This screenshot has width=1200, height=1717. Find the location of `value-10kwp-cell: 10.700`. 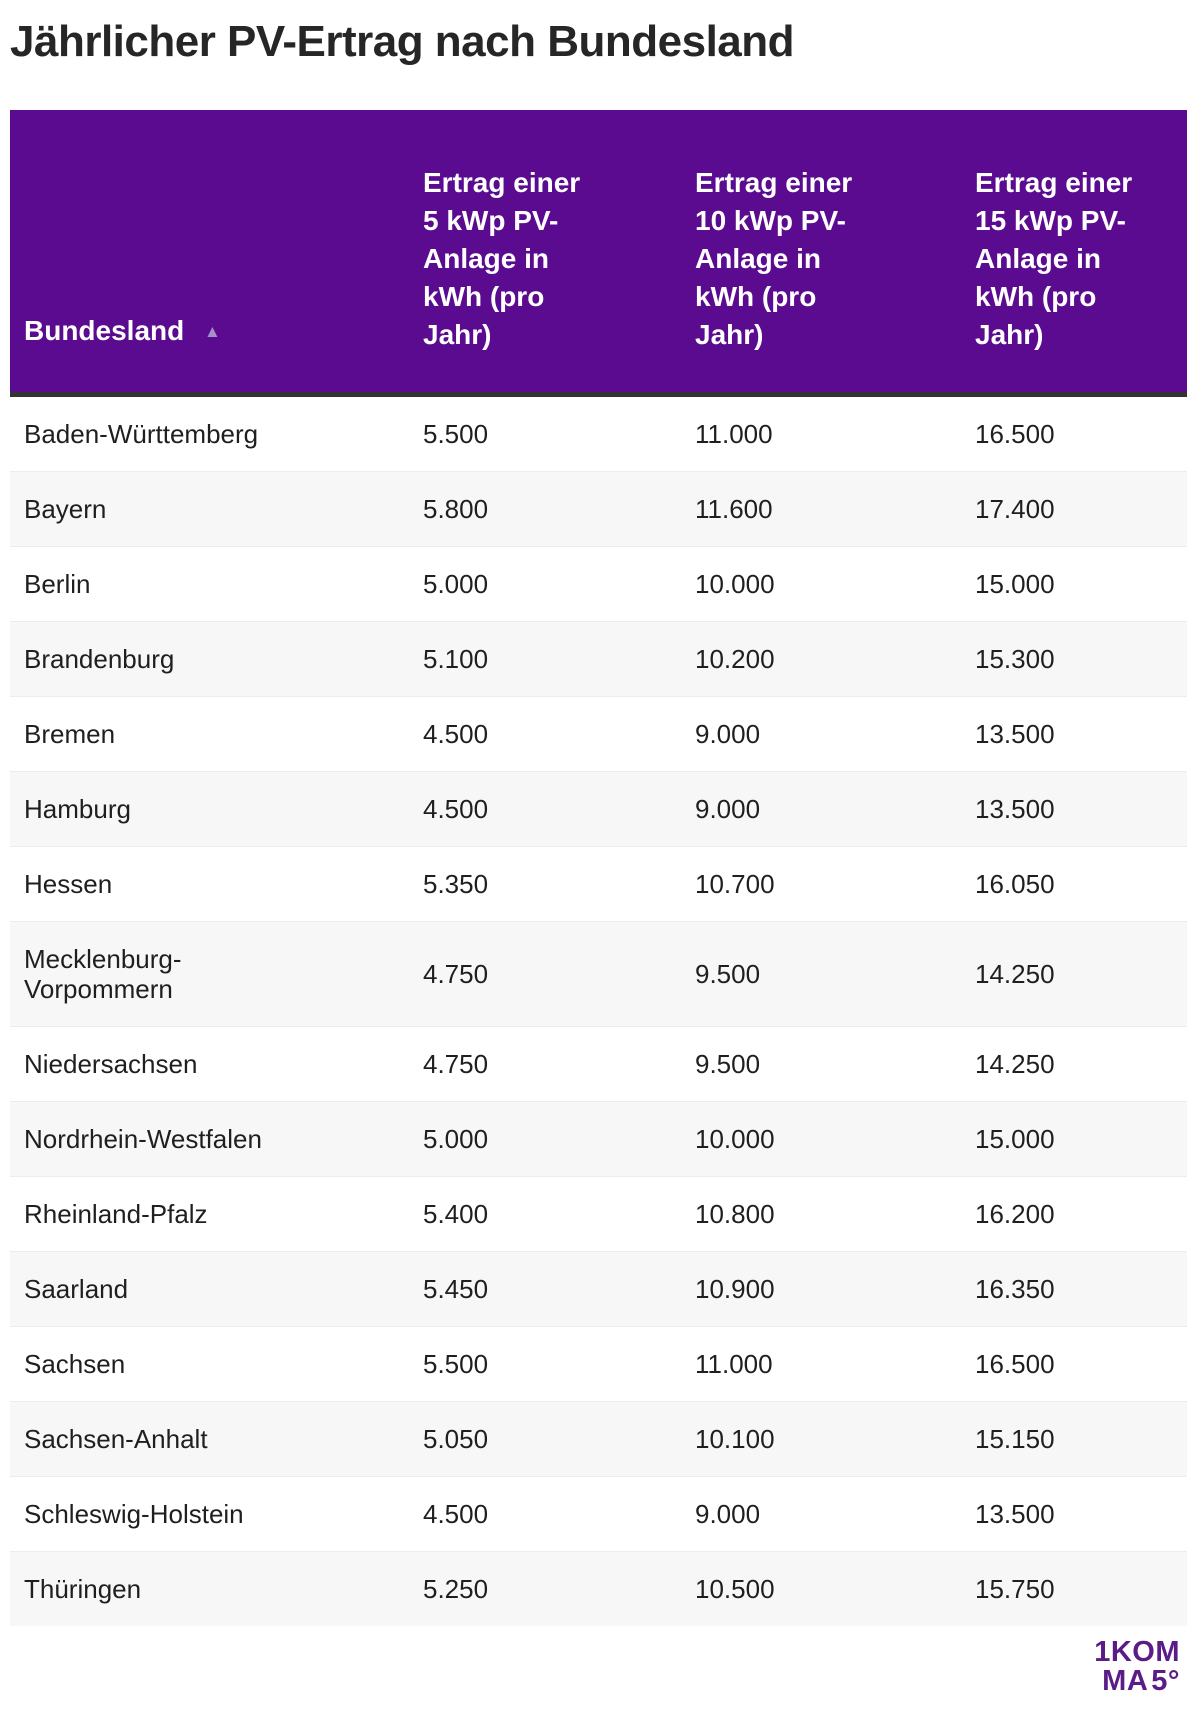

value-10kwp-cell: 10.700 is located at coordinates (735, 884).